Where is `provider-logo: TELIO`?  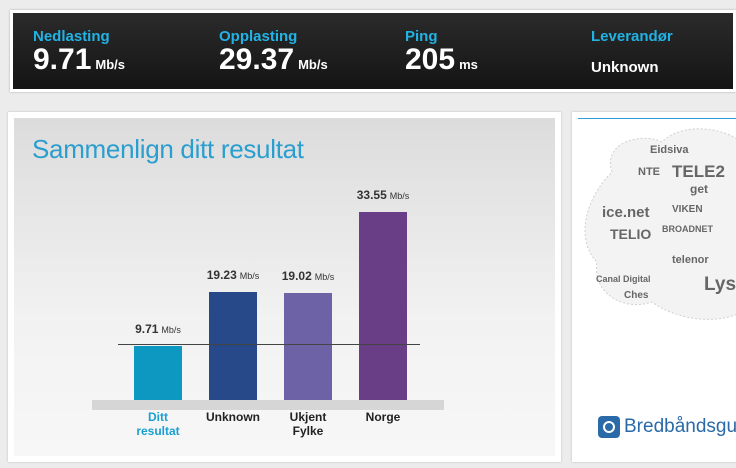
provider-logo: TELIO is located at coordinates (631, 234).